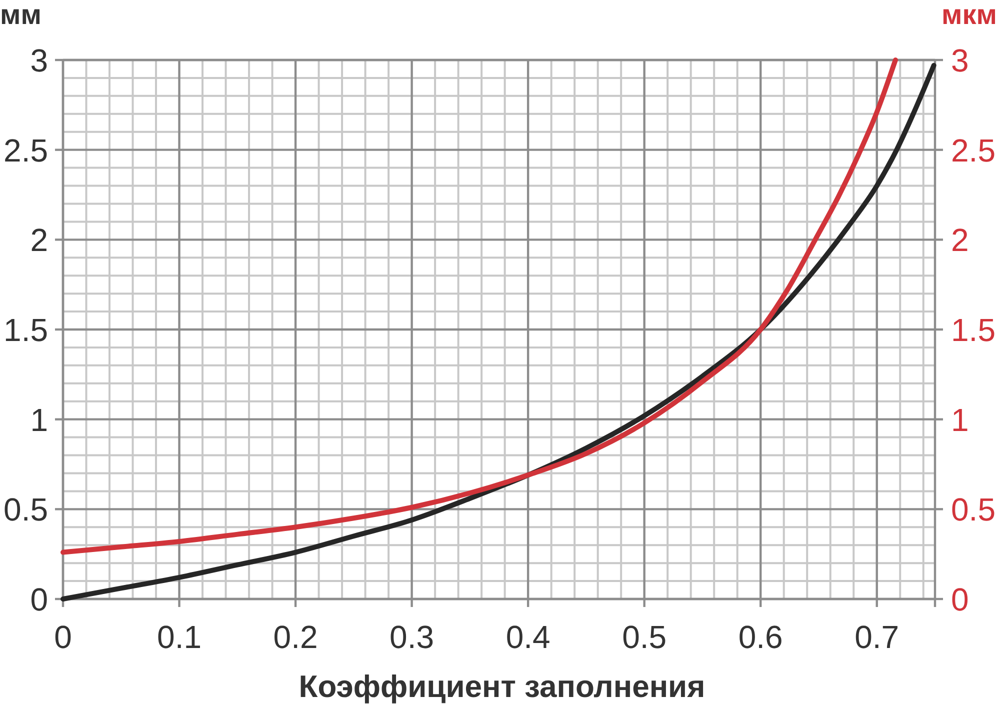 The height and width of the screenshot is (704, 1000). I want to click on y-tick-label: 1, so click(39, 420).